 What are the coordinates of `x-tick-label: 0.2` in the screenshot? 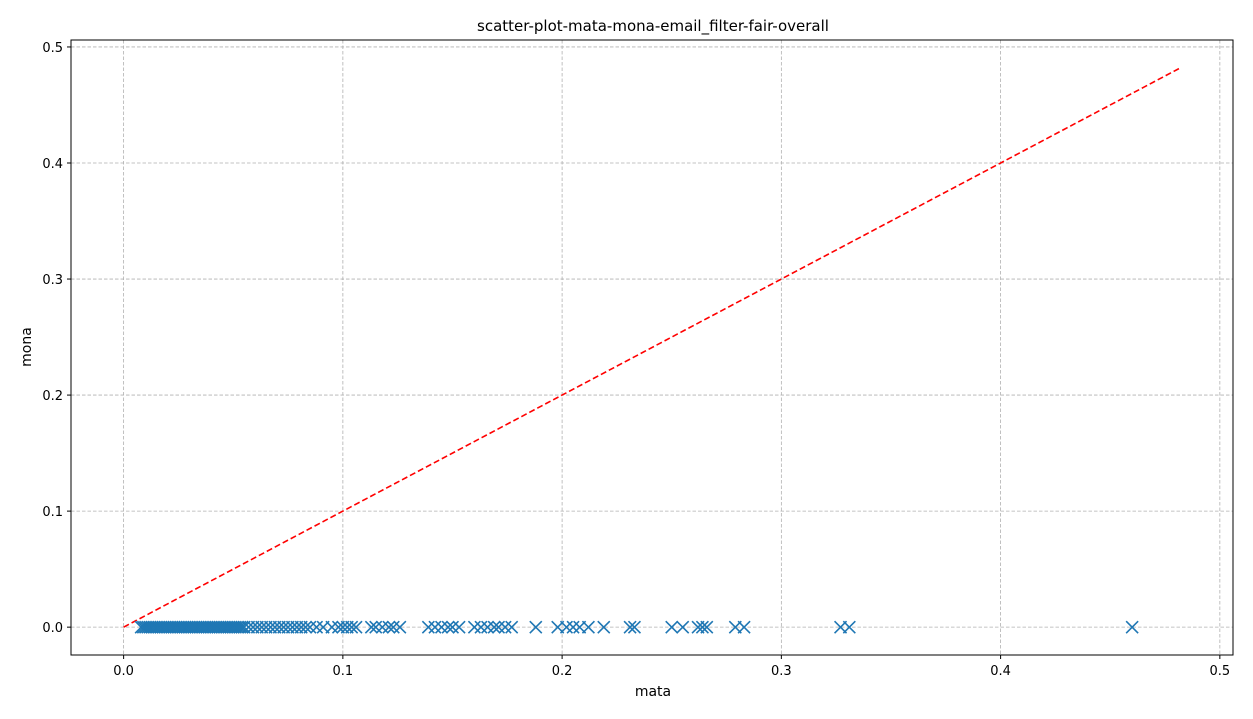 It's located at (562, 671).